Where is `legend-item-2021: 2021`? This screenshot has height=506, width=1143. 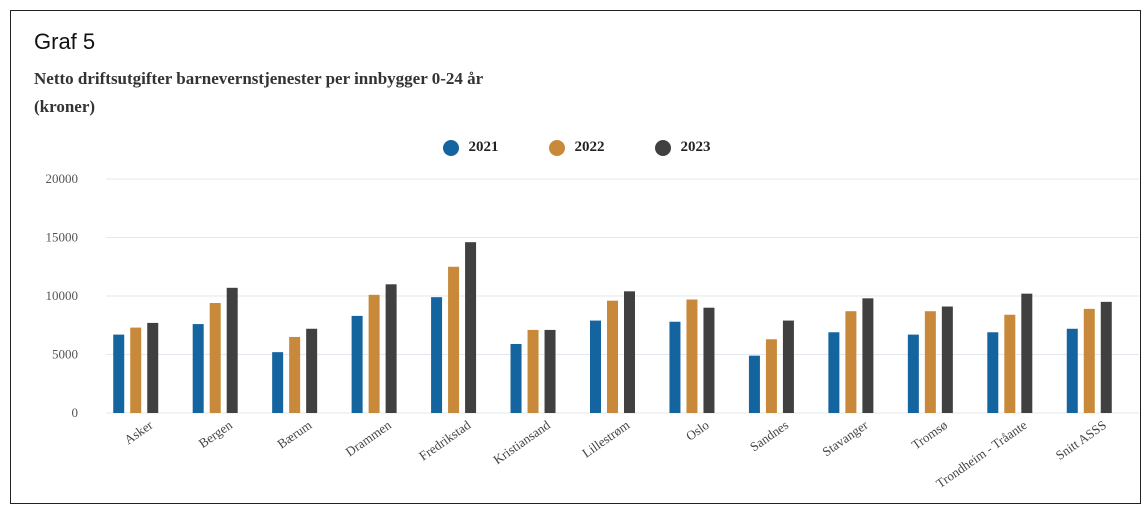 legend-item-2021: 2021 is located at coordinates (470, 147).